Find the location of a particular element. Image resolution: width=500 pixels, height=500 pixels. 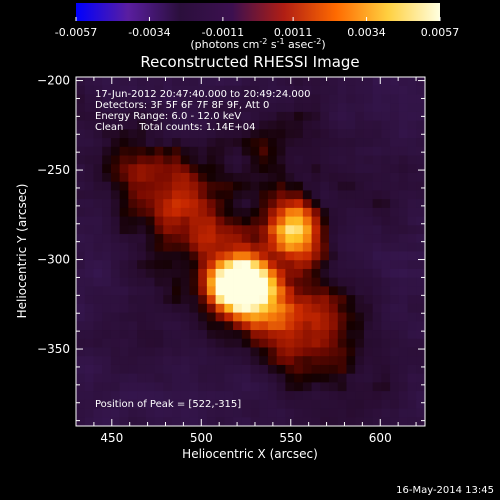

info-line-counts: Clean Total counts: 1.14E+04 is located at coordinates (175, 127).